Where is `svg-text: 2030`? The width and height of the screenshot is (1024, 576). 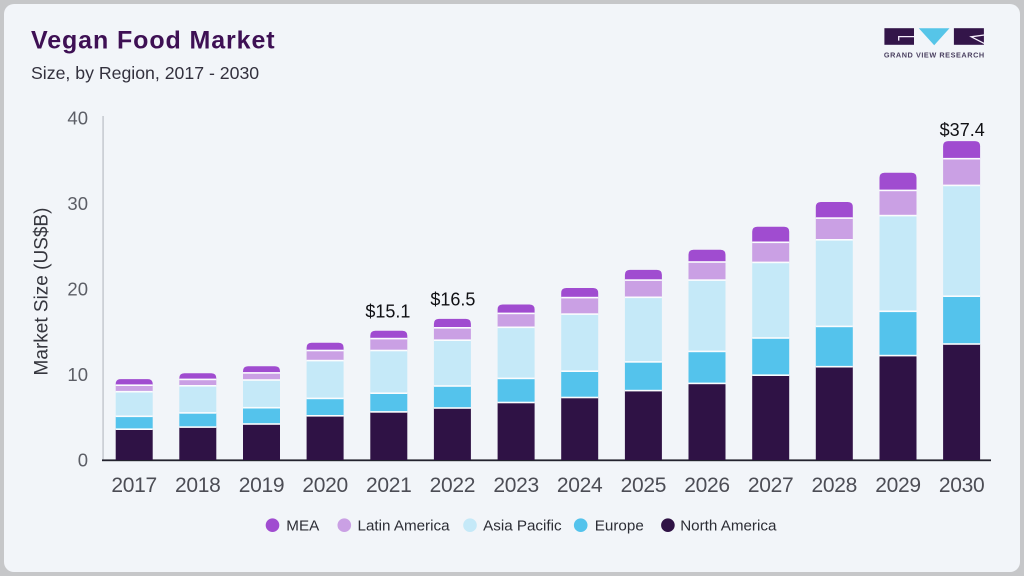
svg-text: 2030 is located at coordinates (962, 485).